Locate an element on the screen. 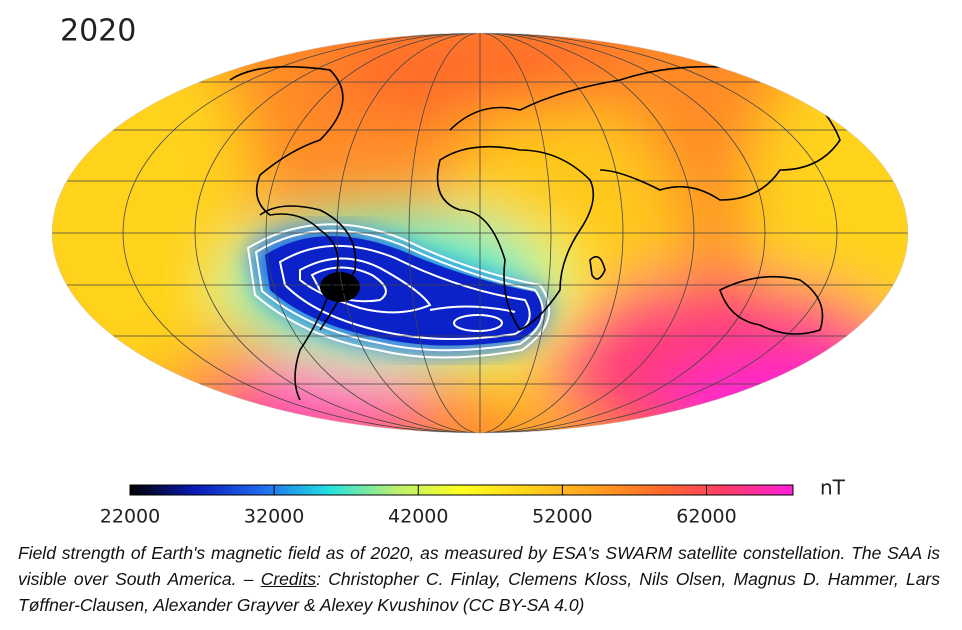 This screenshot has height=630, width=962. credits-link: Credits is located at coordinates (288, 579).